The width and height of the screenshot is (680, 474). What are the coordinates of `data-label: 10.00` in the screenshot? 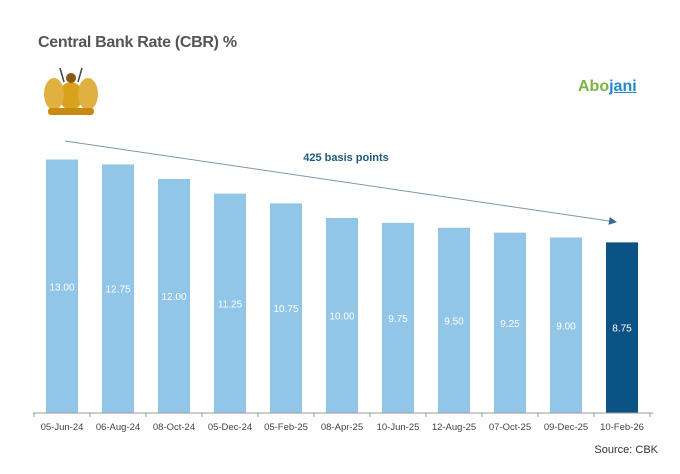 It's located at (341, 317).